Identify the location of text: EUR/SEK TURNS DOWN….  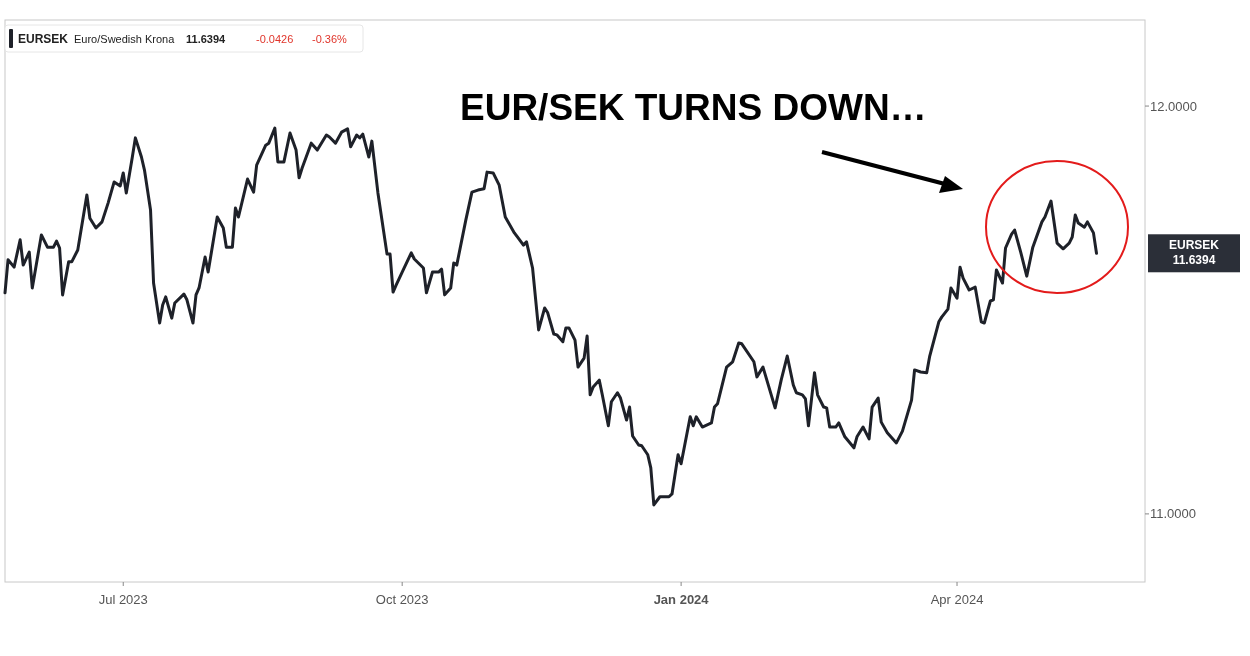
(693, 107).